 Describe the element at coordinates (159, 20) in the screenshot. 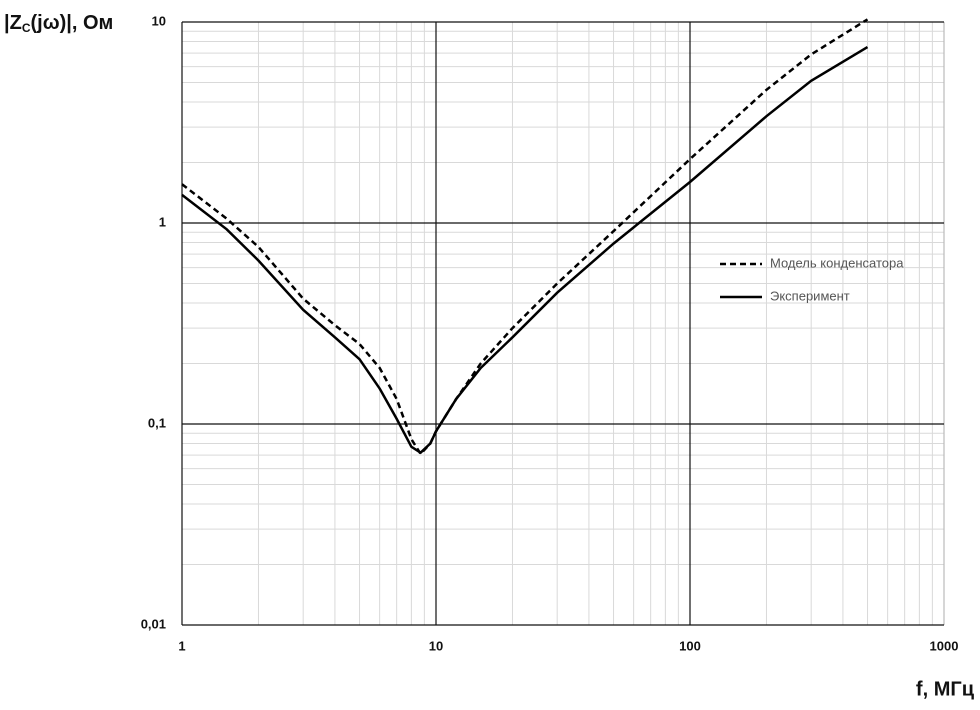

I see `y-tick-label: 10` at that location.